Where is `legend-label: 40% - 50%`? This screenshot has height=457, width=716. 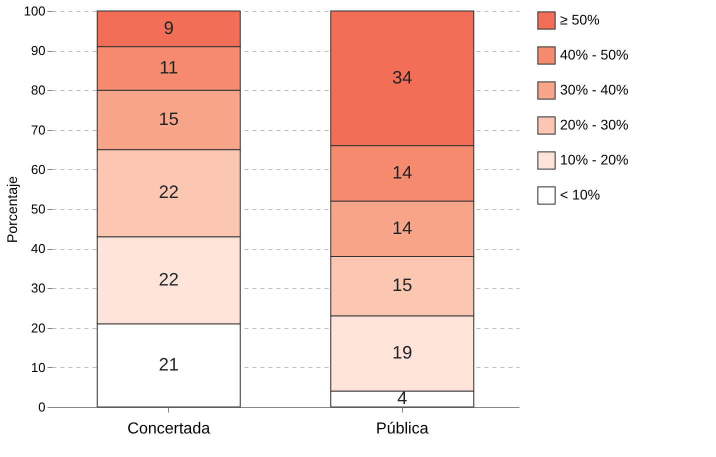 legend-label: 40% - 50% is located at coordinates (594, 54).